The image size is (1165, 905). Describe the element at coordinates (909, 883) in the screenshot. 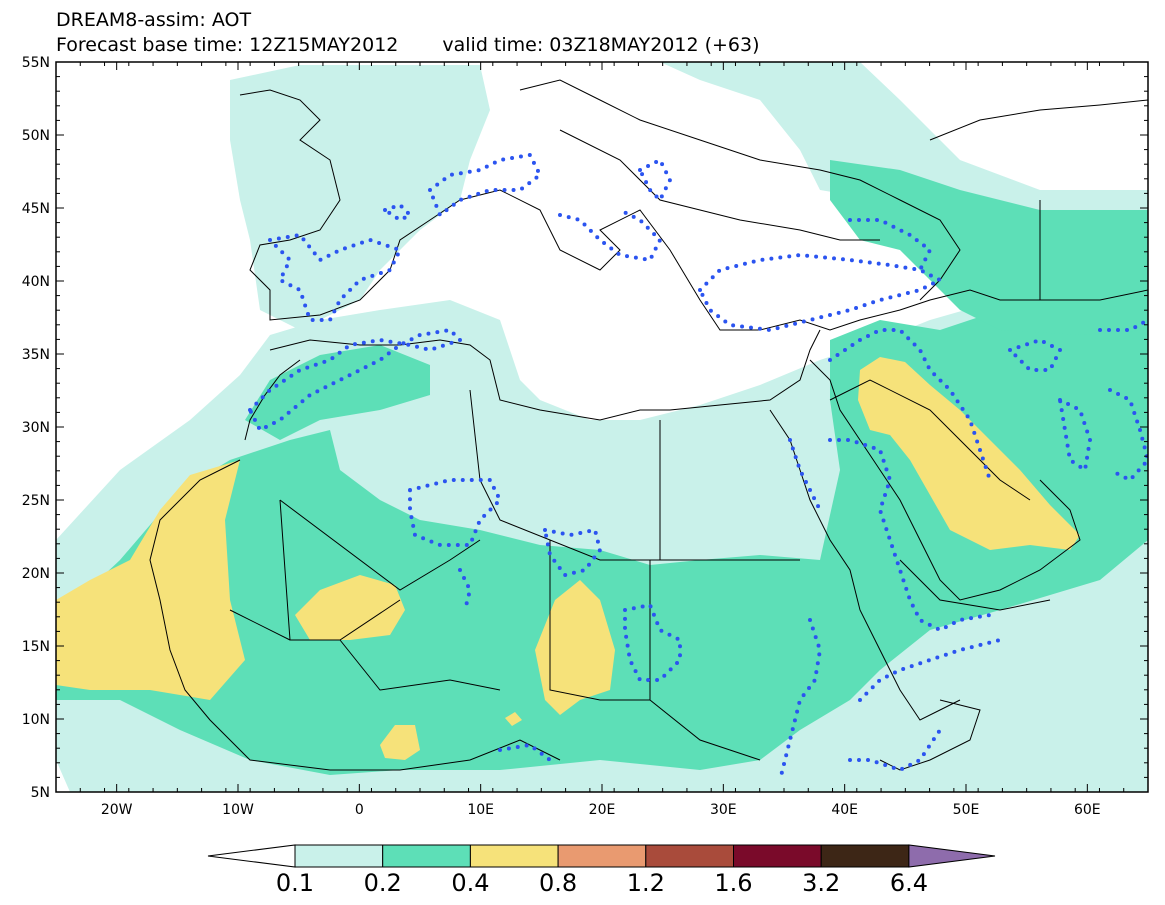

I see `colorbar-label: 6.4` at that location.